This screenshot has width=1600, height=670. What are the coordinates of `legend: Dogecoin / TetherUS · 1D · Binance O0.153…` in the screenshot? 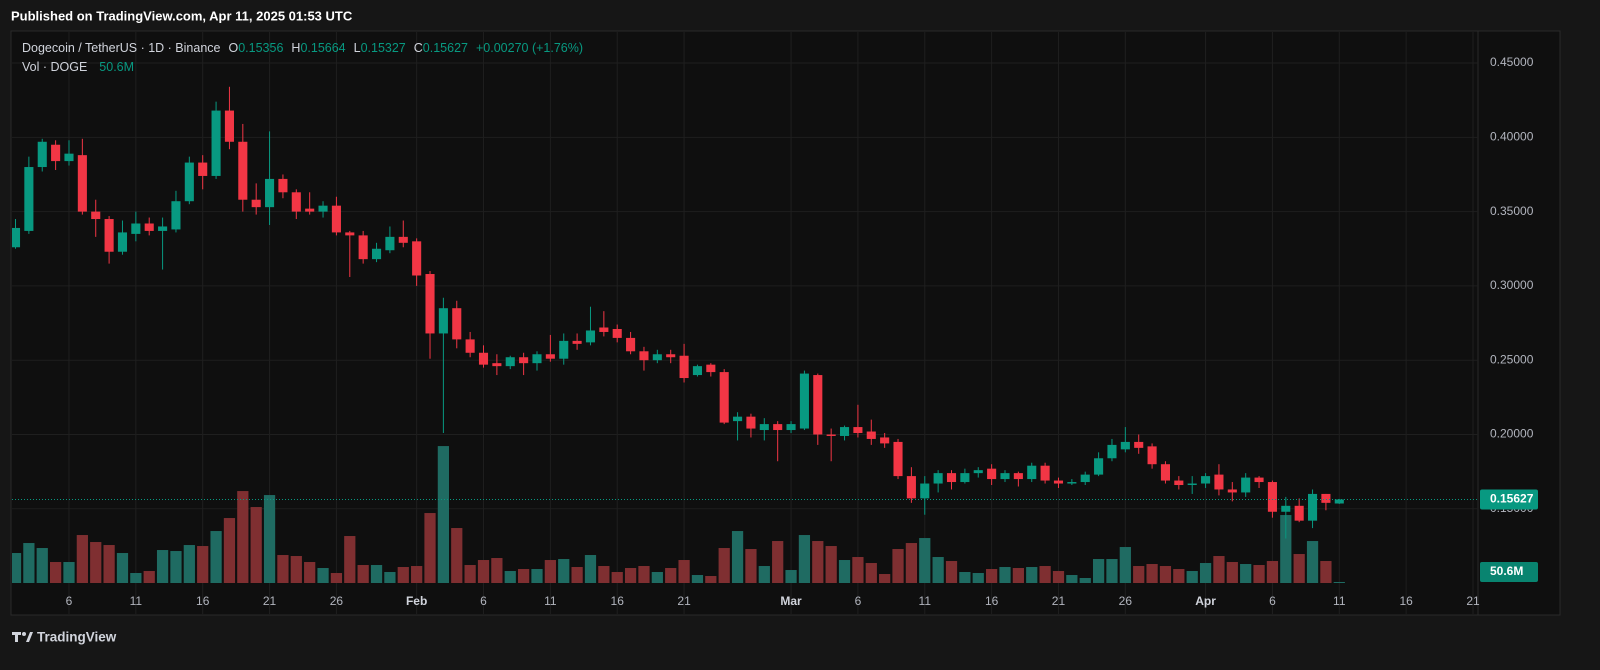 It's located at (302, 48).